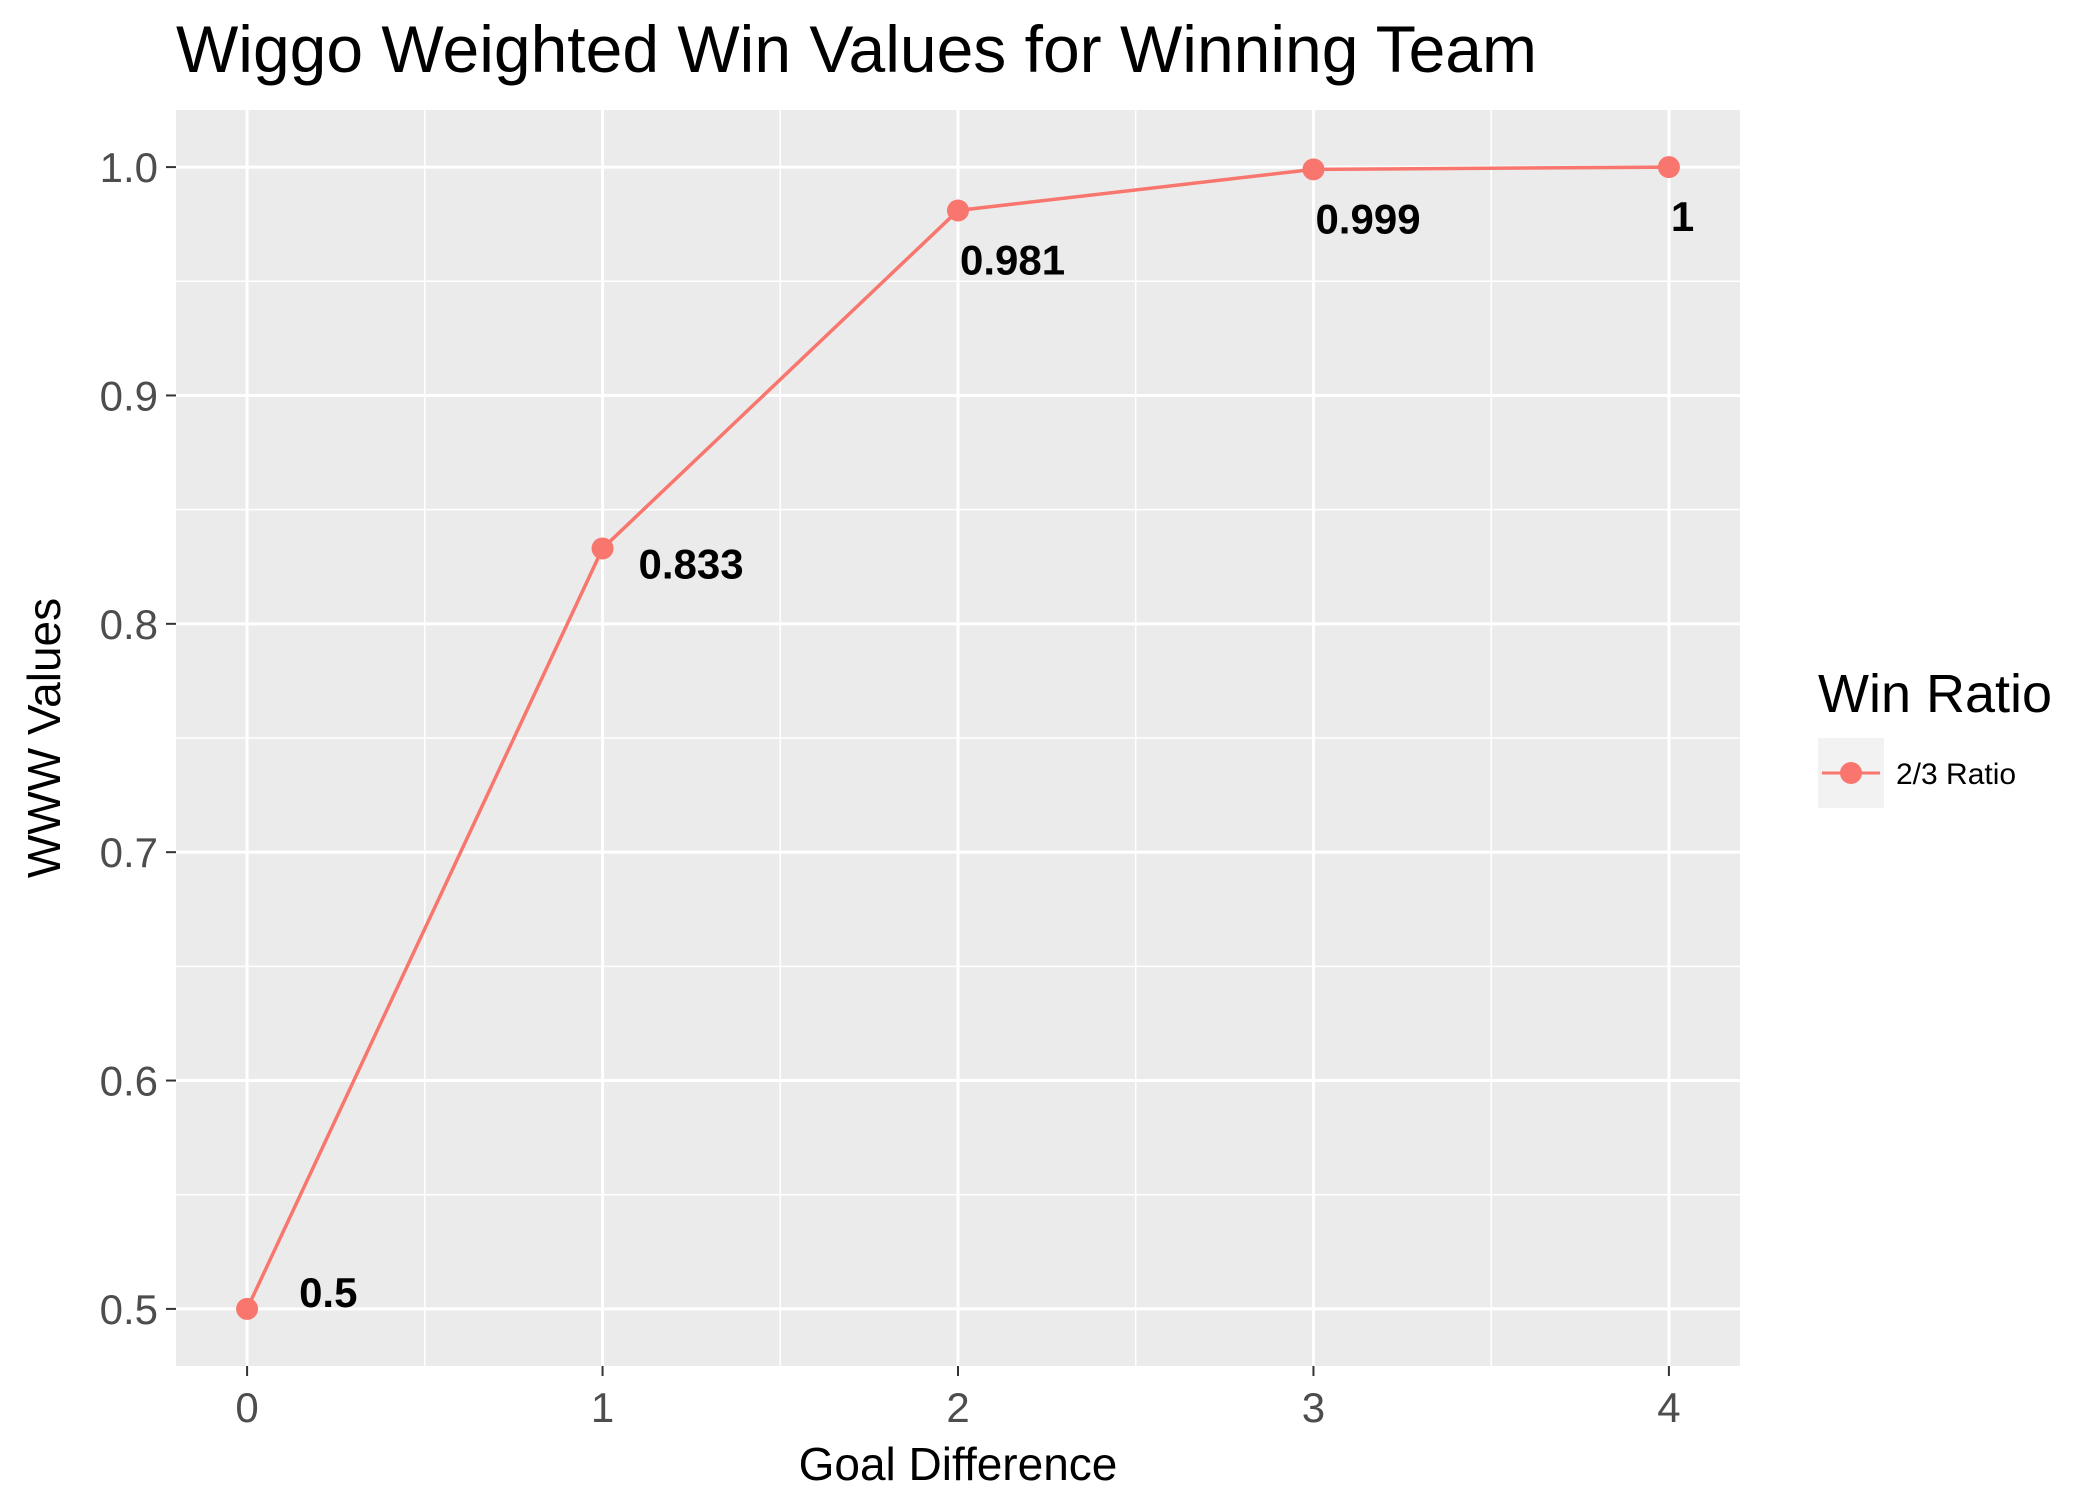 This screenshot has height=1500, width=2100. Describe the element at coordinates (138, 738) in the screenshot. I see `y-axis: 0.5 0.6 0.7 0.8 0.9 1.0` at that location.